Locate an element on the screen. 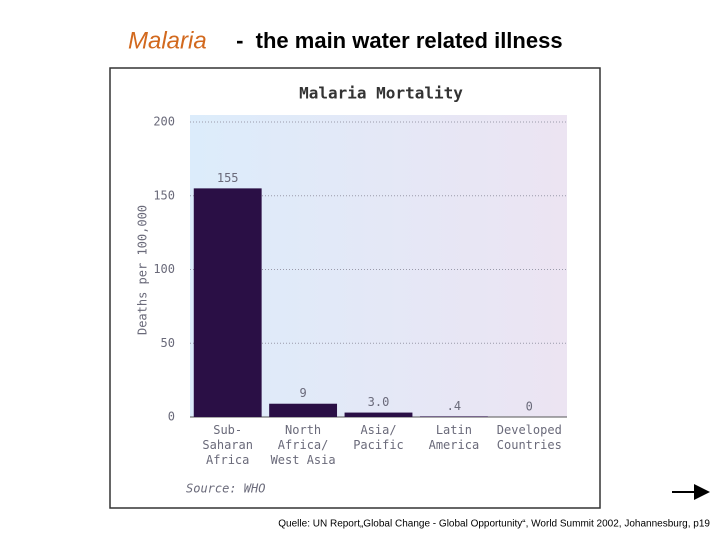 This screenshot has width=720, height=540. y-axis-label: Deaths per 100,000 is located at coordinates (143, 270).